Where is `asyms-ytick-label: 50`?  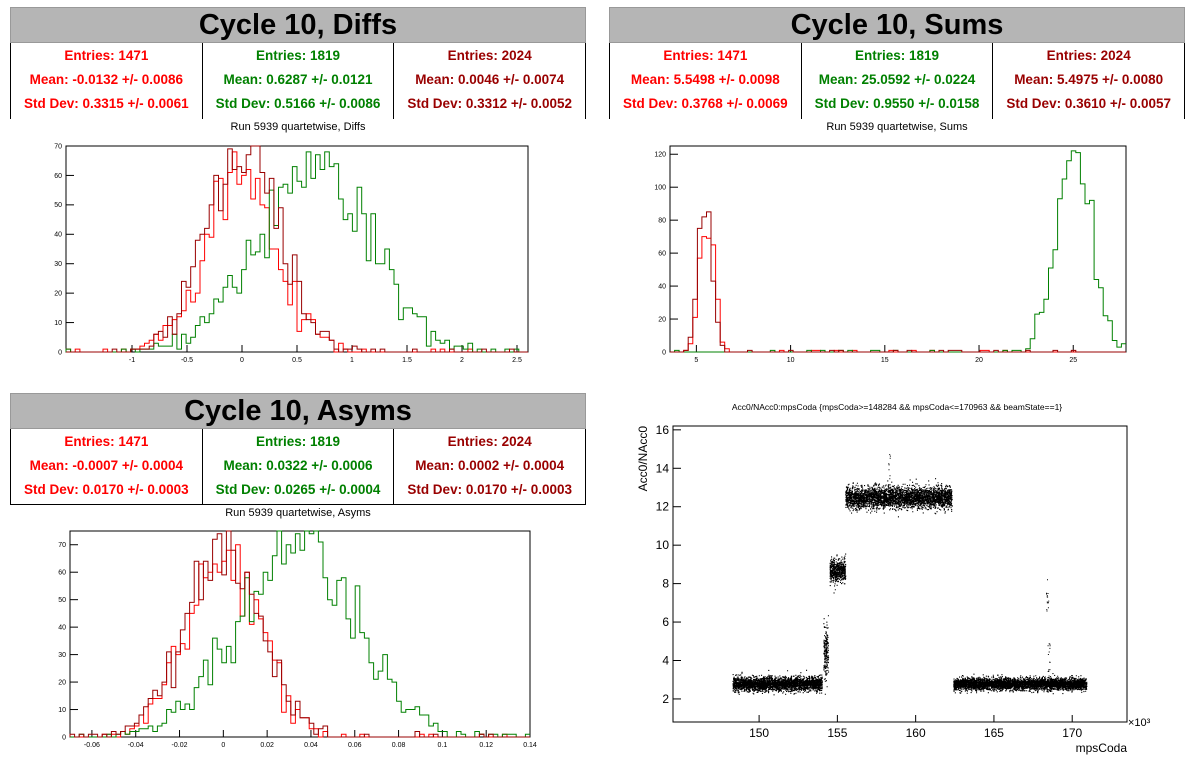
asyms-ytick-label: 50 is located at coordinates (62, 600).